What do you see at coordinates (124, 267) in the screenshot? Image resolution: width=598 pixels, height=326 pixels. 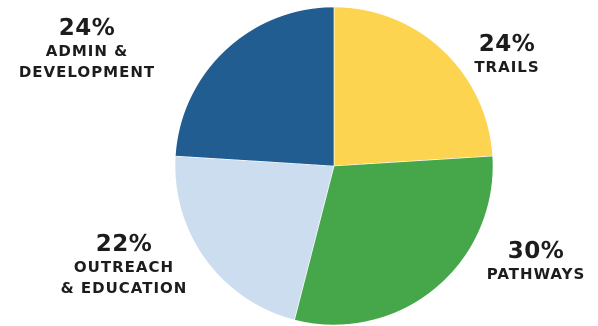 I see `caption-outreach-line1: OUTREACH` at bounding box center [124, 267].